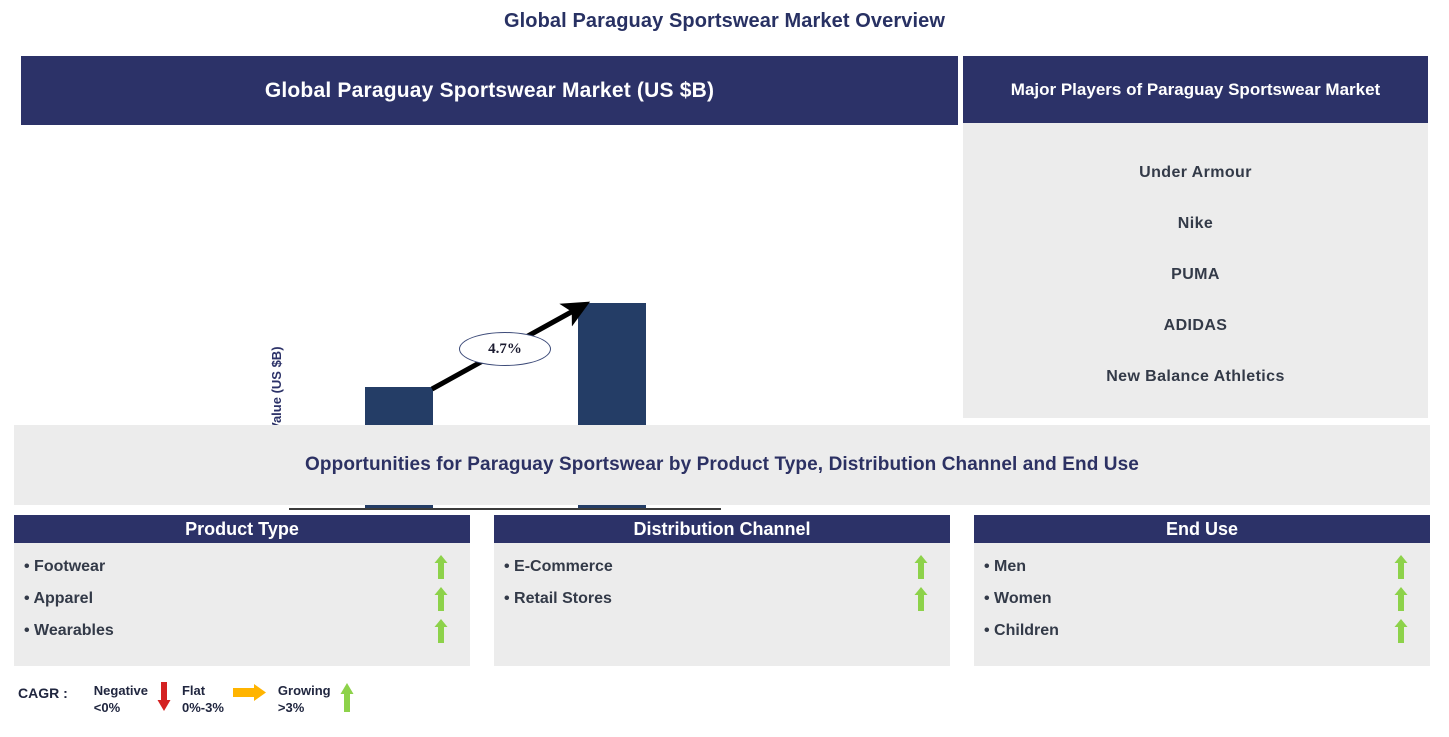 The height and width of the screenshot is (737, 1449). Describe the element at coordinates (43, 693) in the screenshot. I see `cagr-legend-title: CAGR :` at that location.